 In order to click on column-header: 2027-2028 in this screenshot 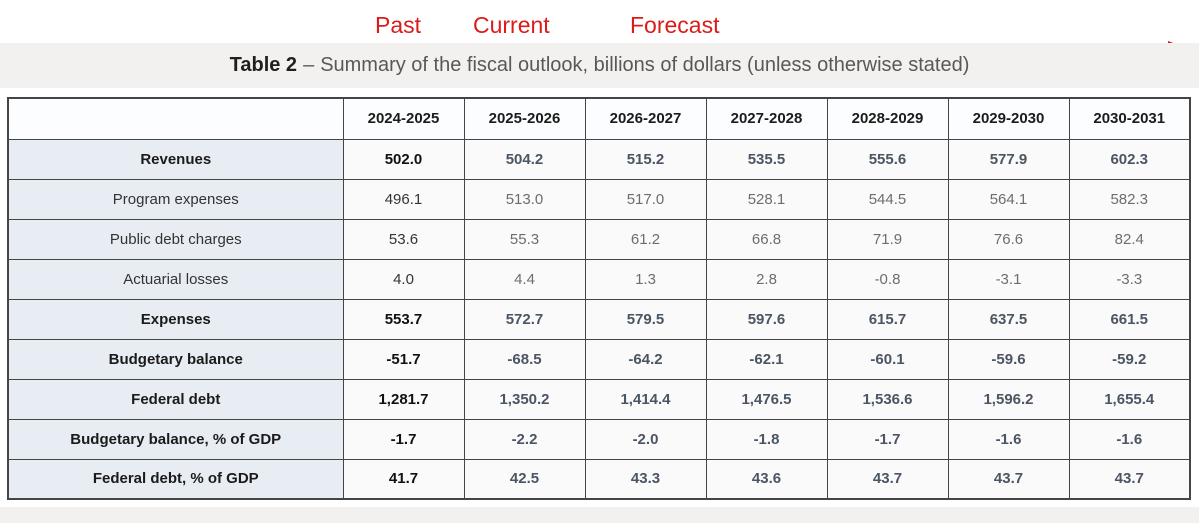, I will do `click(766, 118)`.